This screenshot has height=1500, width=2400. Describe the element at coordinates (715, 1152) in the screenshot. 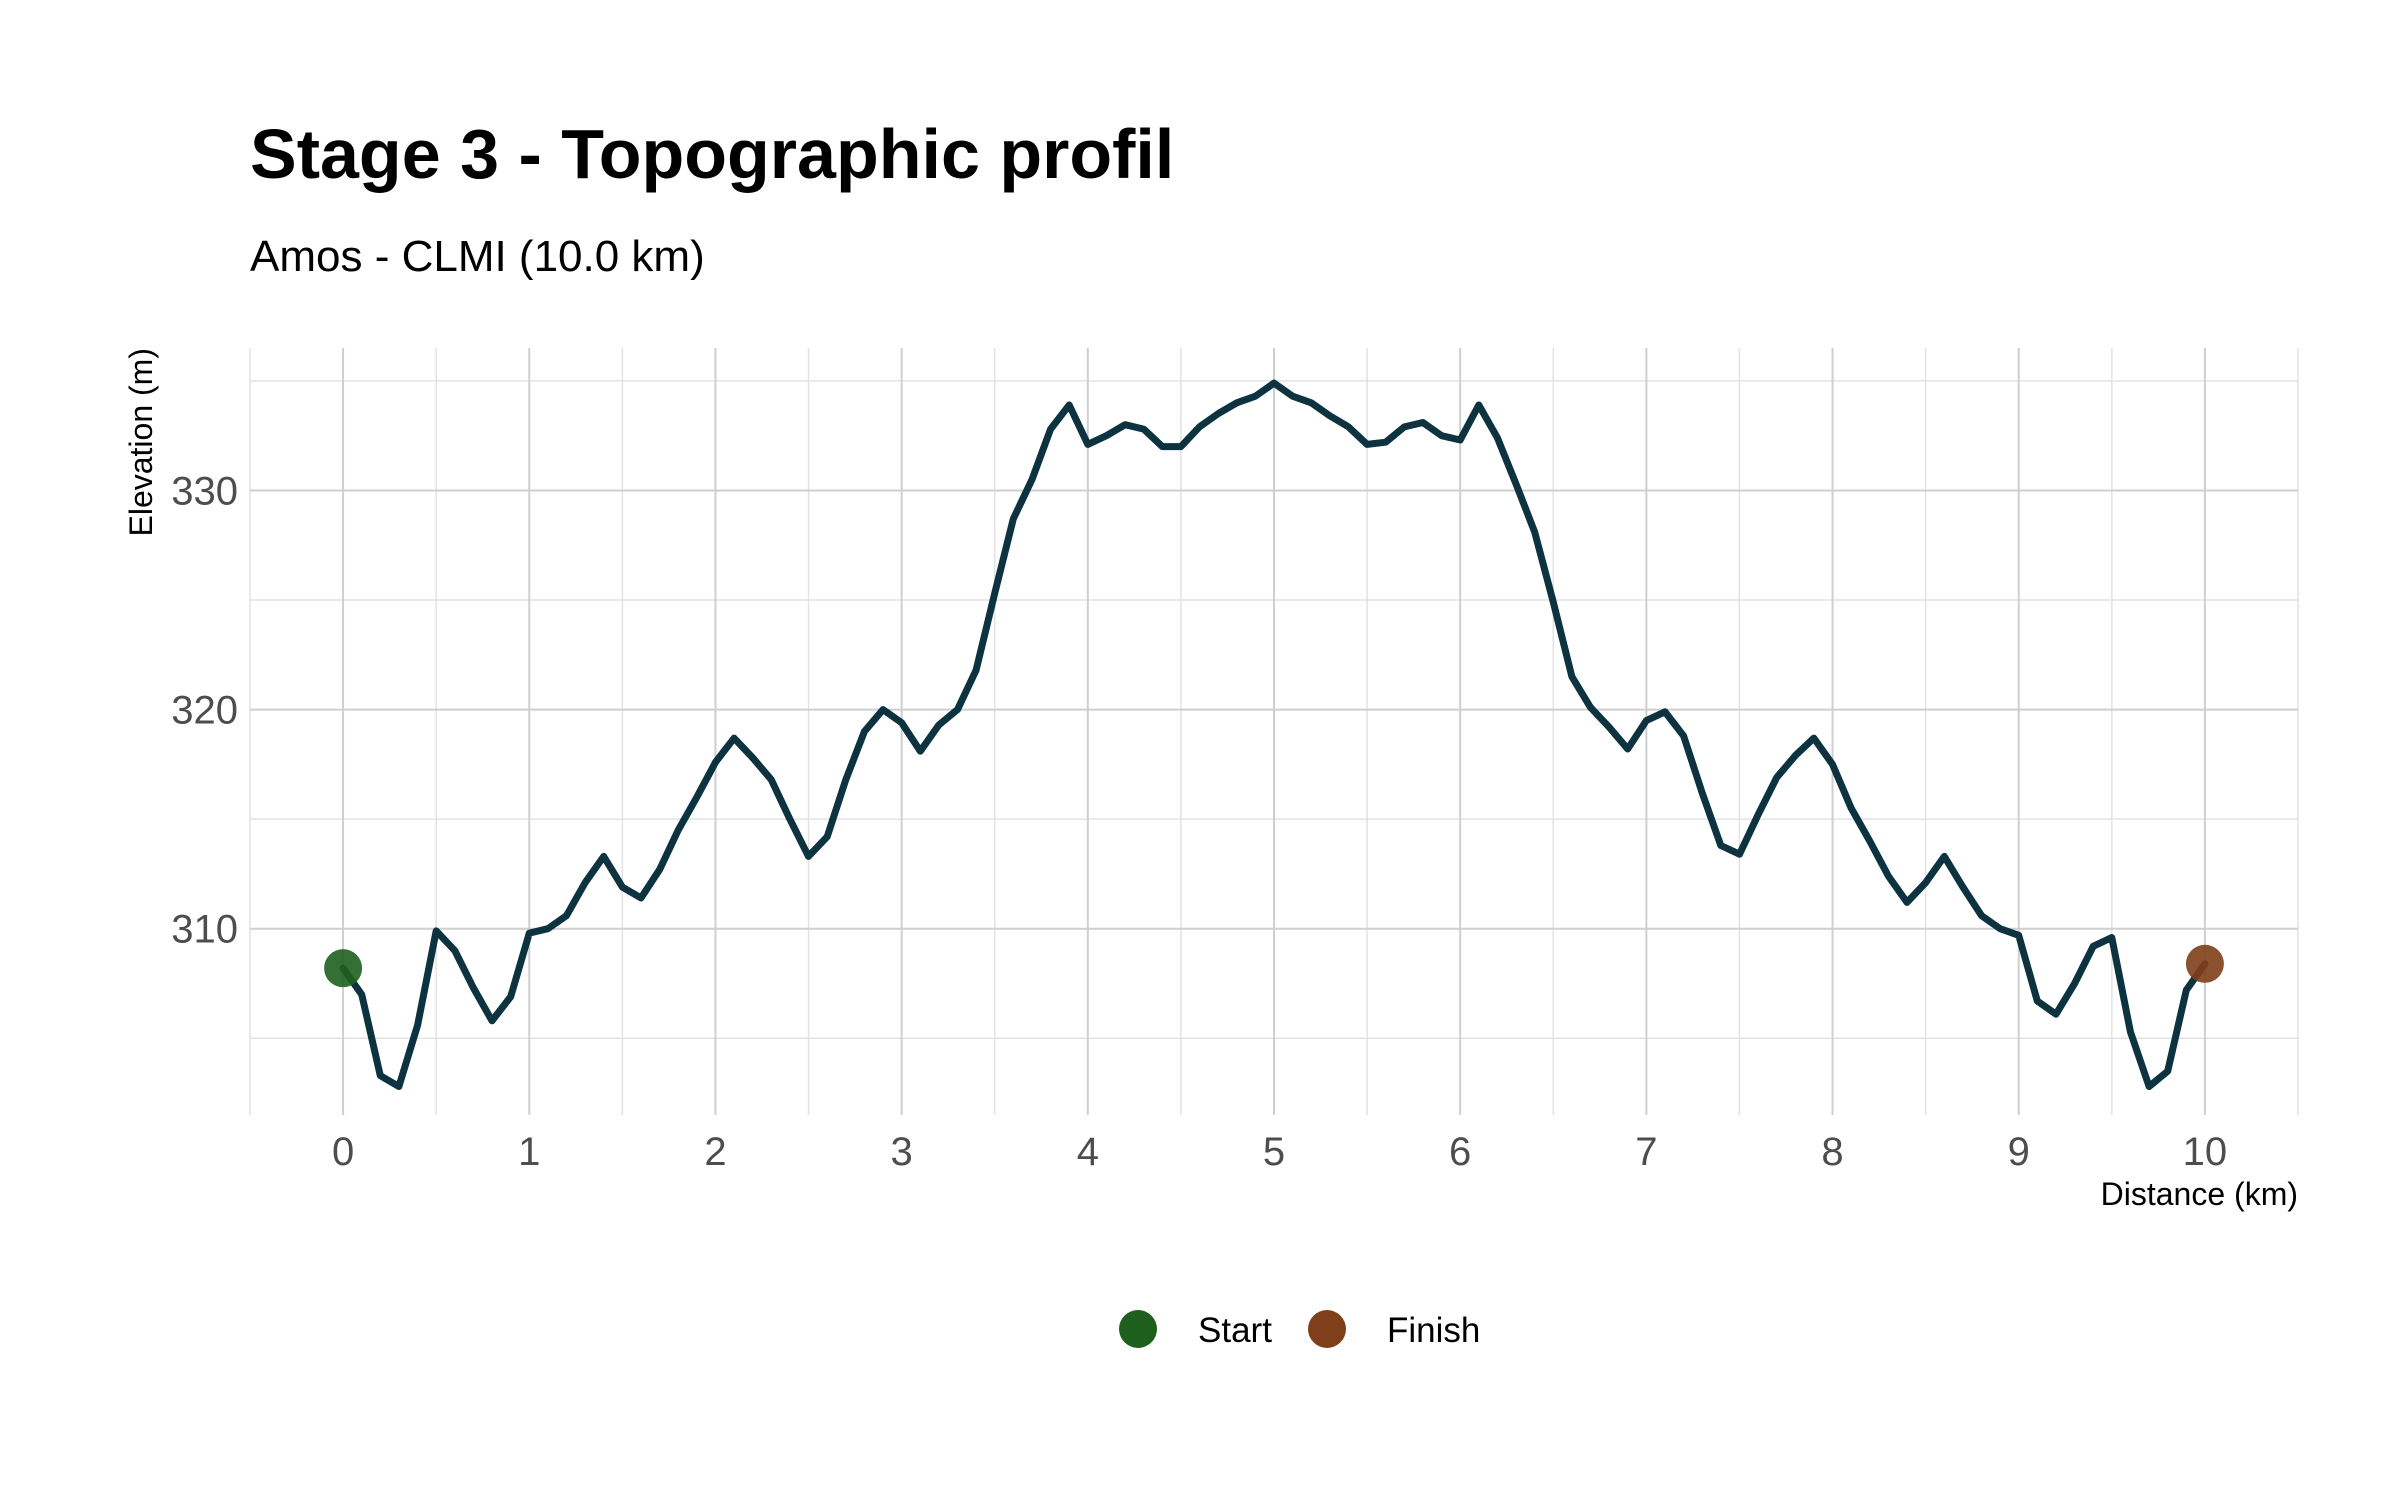

I see `x-tick-label: 2` at that location.